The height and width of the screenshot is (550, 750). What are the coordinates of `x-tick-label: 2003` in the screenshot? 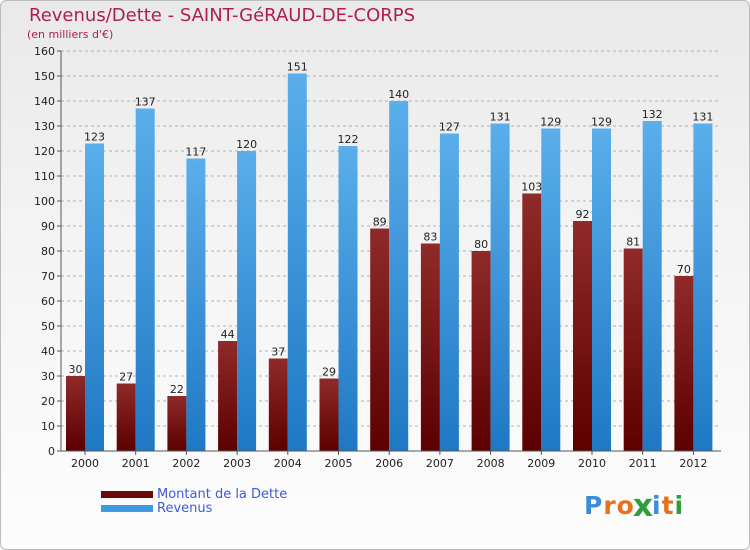 It's located at (237, 463).